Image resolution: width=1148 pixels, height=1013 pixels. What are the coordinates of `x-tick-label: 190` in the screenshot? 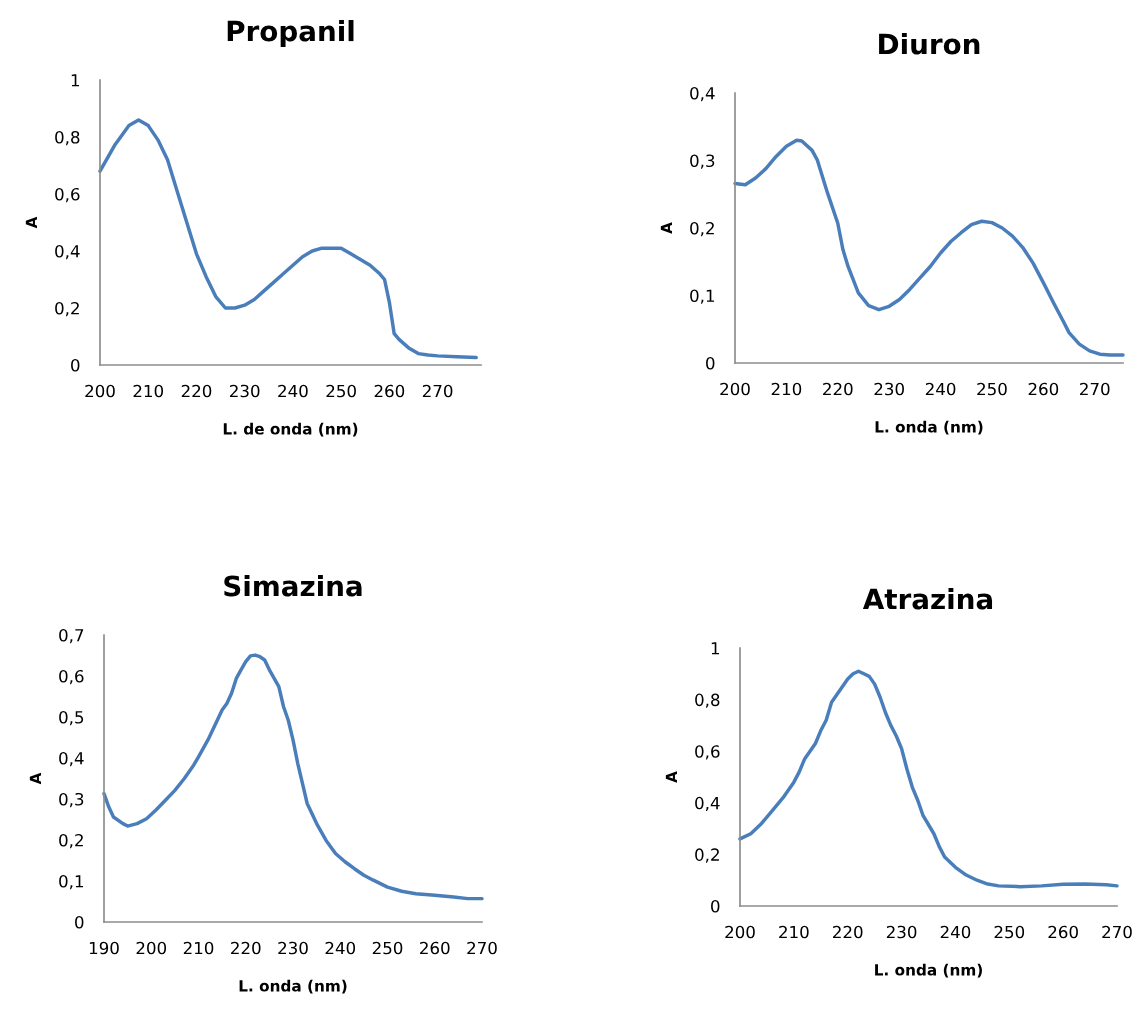 It's located at (104, 948).